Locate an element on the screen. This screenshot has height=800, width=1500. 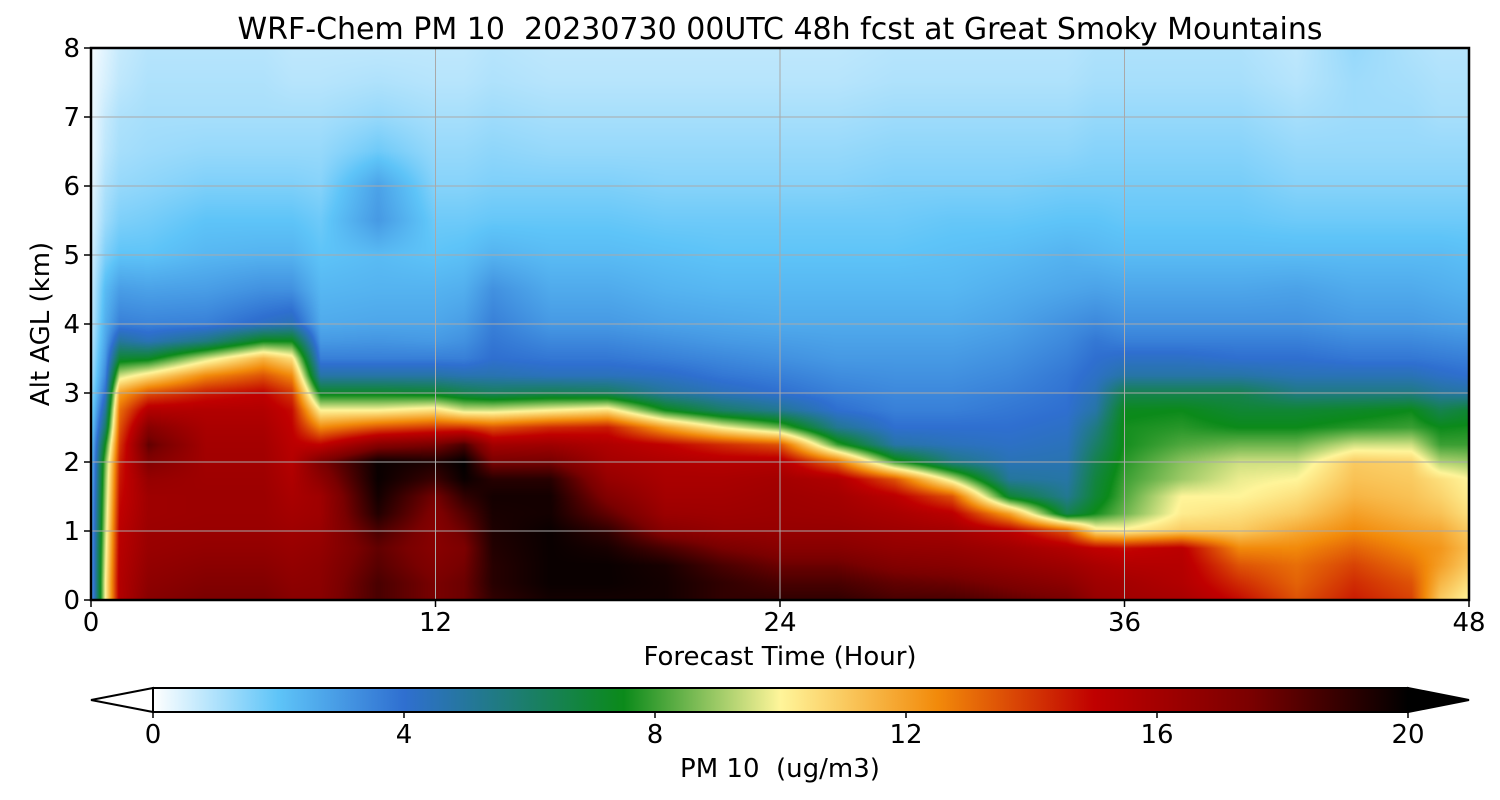
x-tick-label: 48 is located at coordinates (1468, 623).